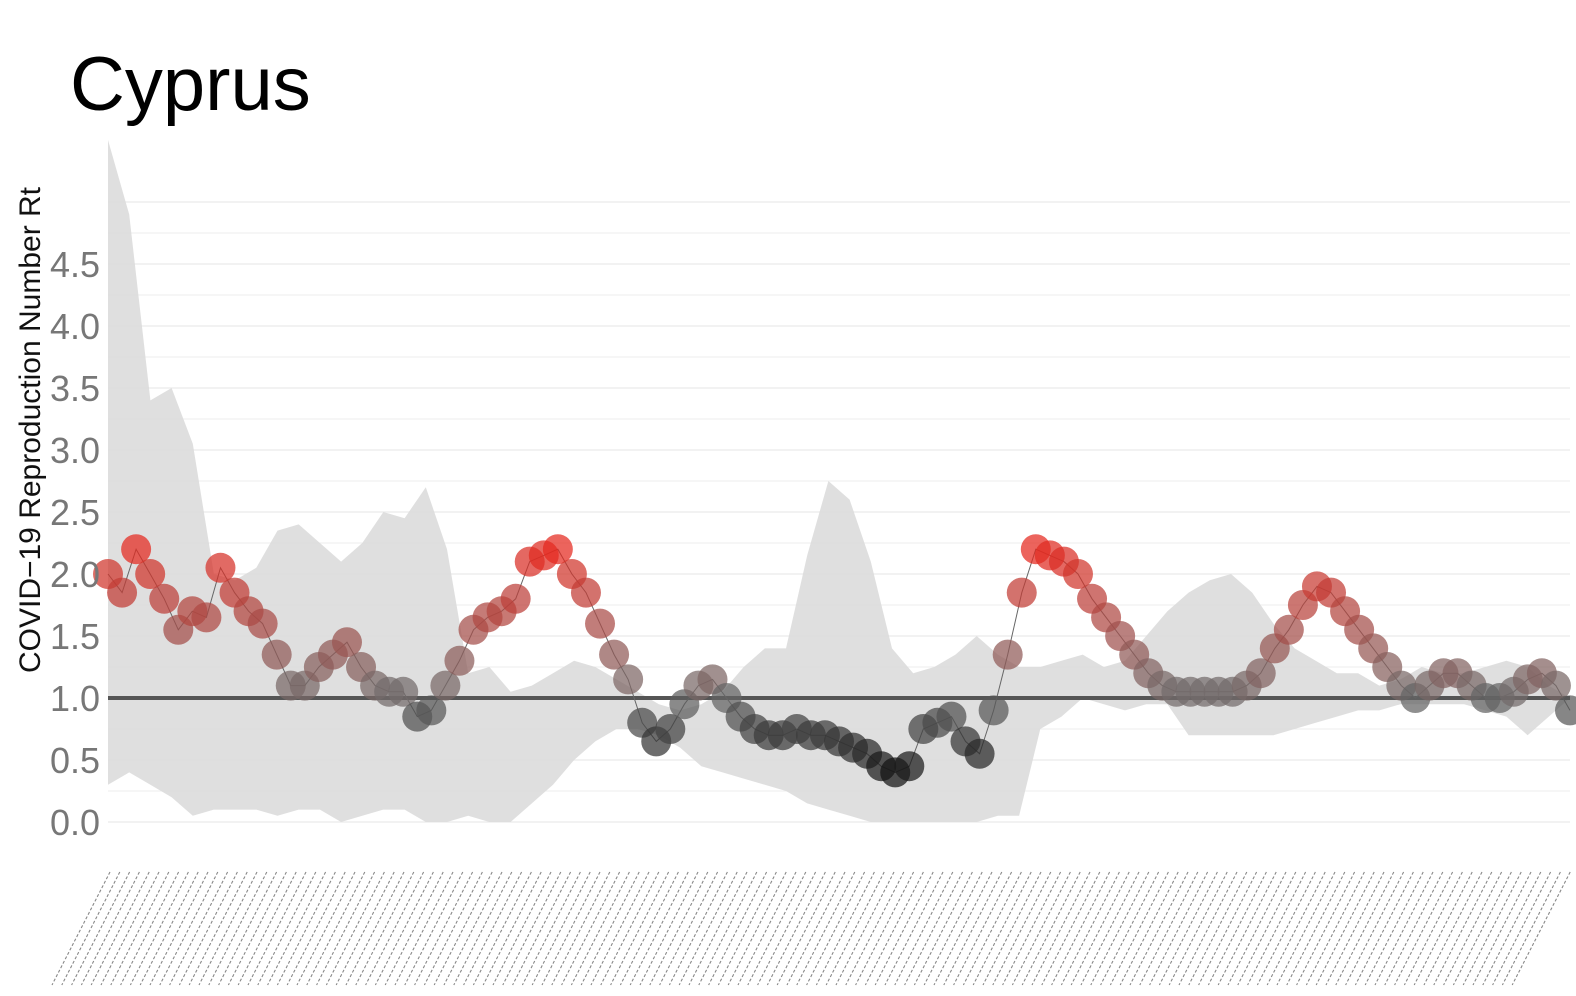  Describe the element at coordinates (75, 822) in the screenshot. I see `y-tick-label: 0.0` at that location.